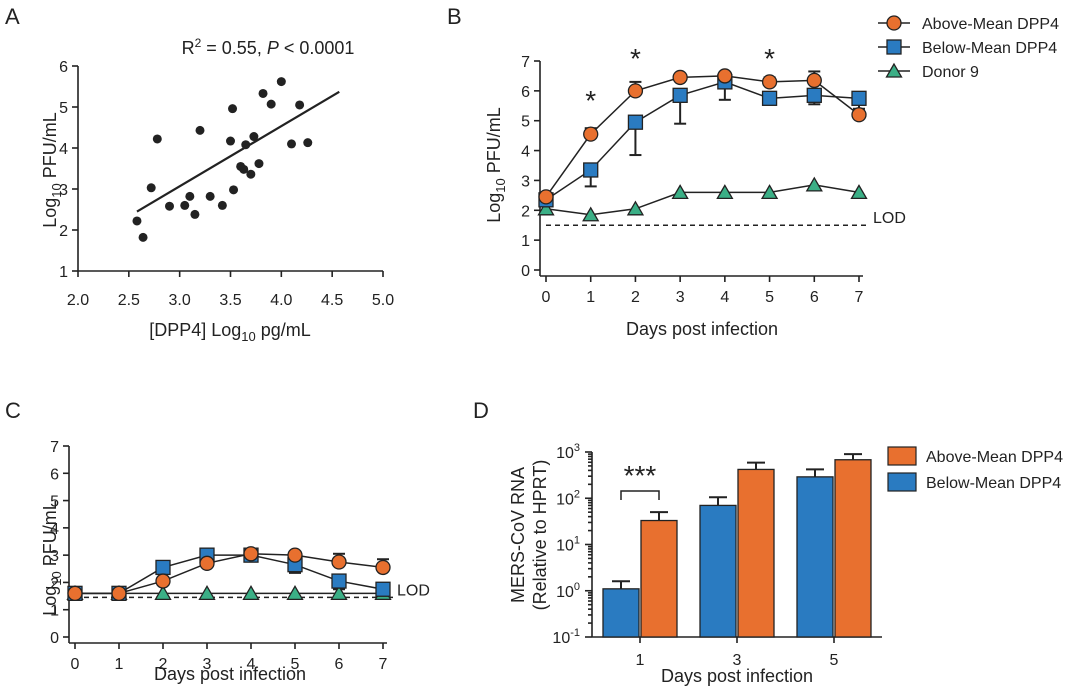 This screenshot has height=693, width=1084. Describe the element at coordinates (281, 300) in the screenshot. I see `panel-a-xtick-label: 4.0` at that location.